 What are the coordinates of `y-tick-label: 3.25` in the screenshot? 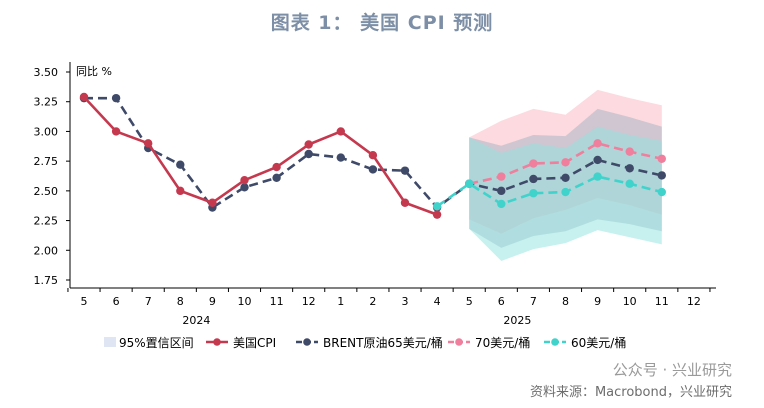 It's located at (46, 102).